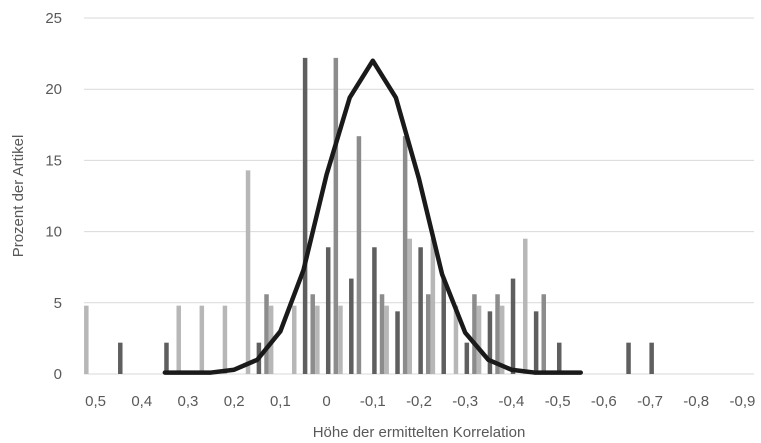 This screenshot has height=443, width=761. What do you see at coordinates (650, 401) in the screenshot?
I see `x-tick-label-12: -0,7` at bounding box center [650, 401].